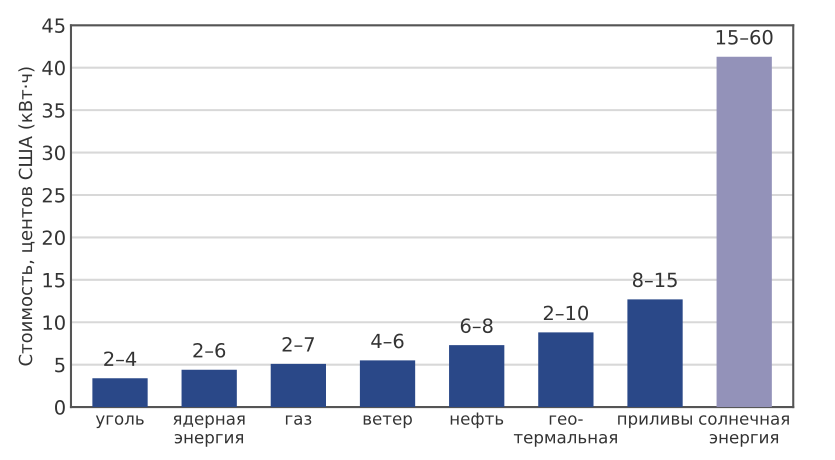 The height and width of the screenshot is (460, 835). What do you see at coordinates (59, 365) in the screenshot?
I see `y-tick-label: 5` at bounding box center [59, 365].